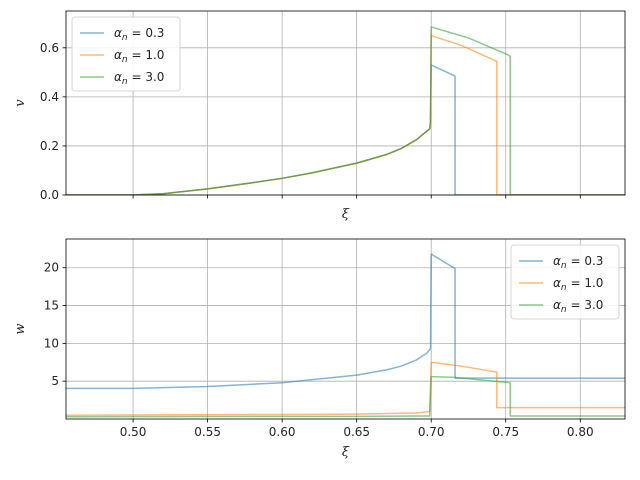 This screenshot has height=480, width=640. What do you see at coordinates (49, 146) in the screenshot?
I see `y-tick-label: 0.2` at bounding box center [49, 146].